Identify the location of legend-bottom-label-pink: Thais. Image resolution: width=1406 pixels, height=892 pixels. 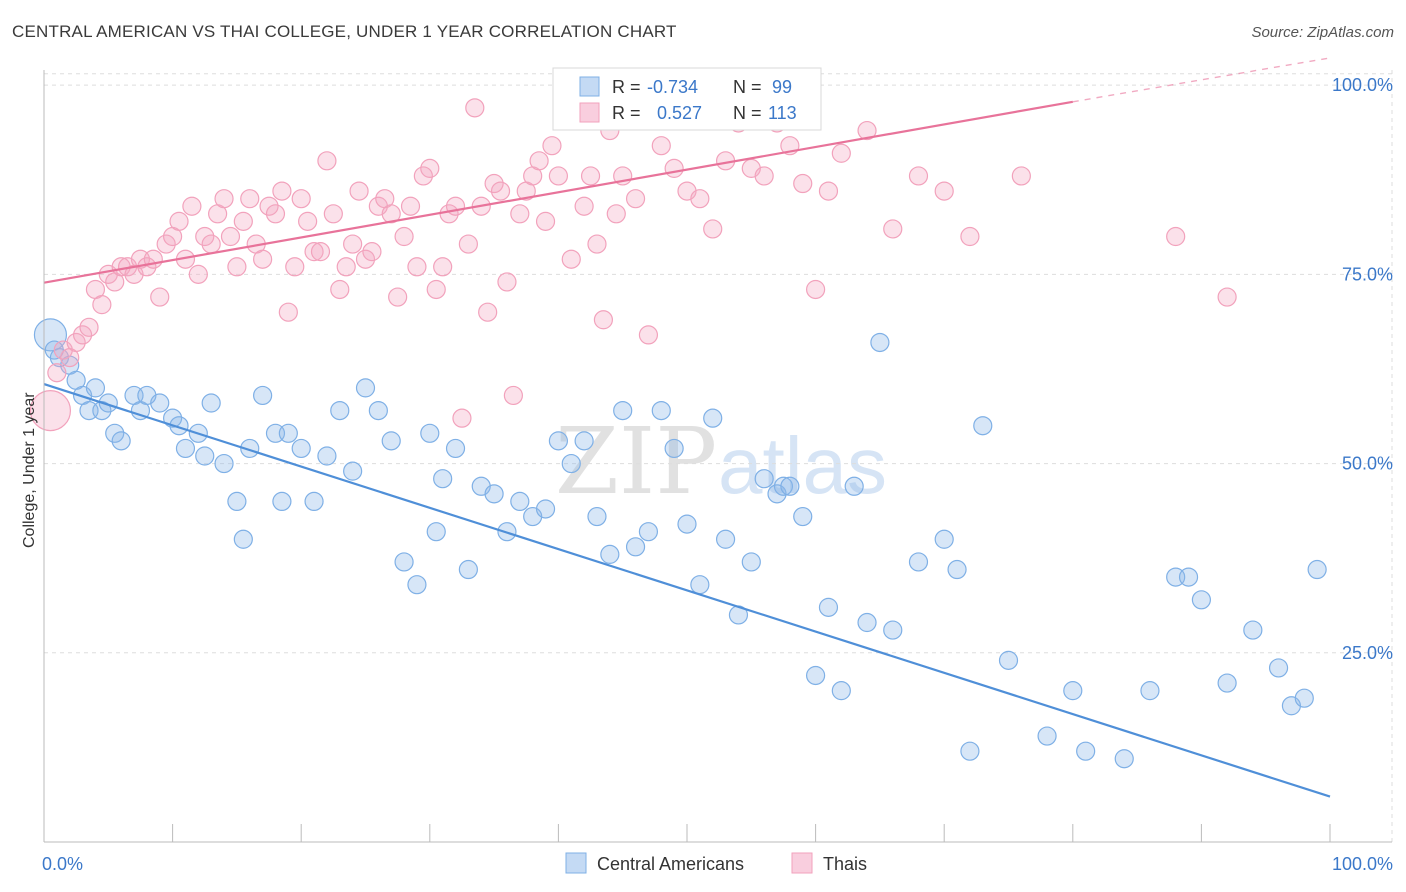
(845, 864).